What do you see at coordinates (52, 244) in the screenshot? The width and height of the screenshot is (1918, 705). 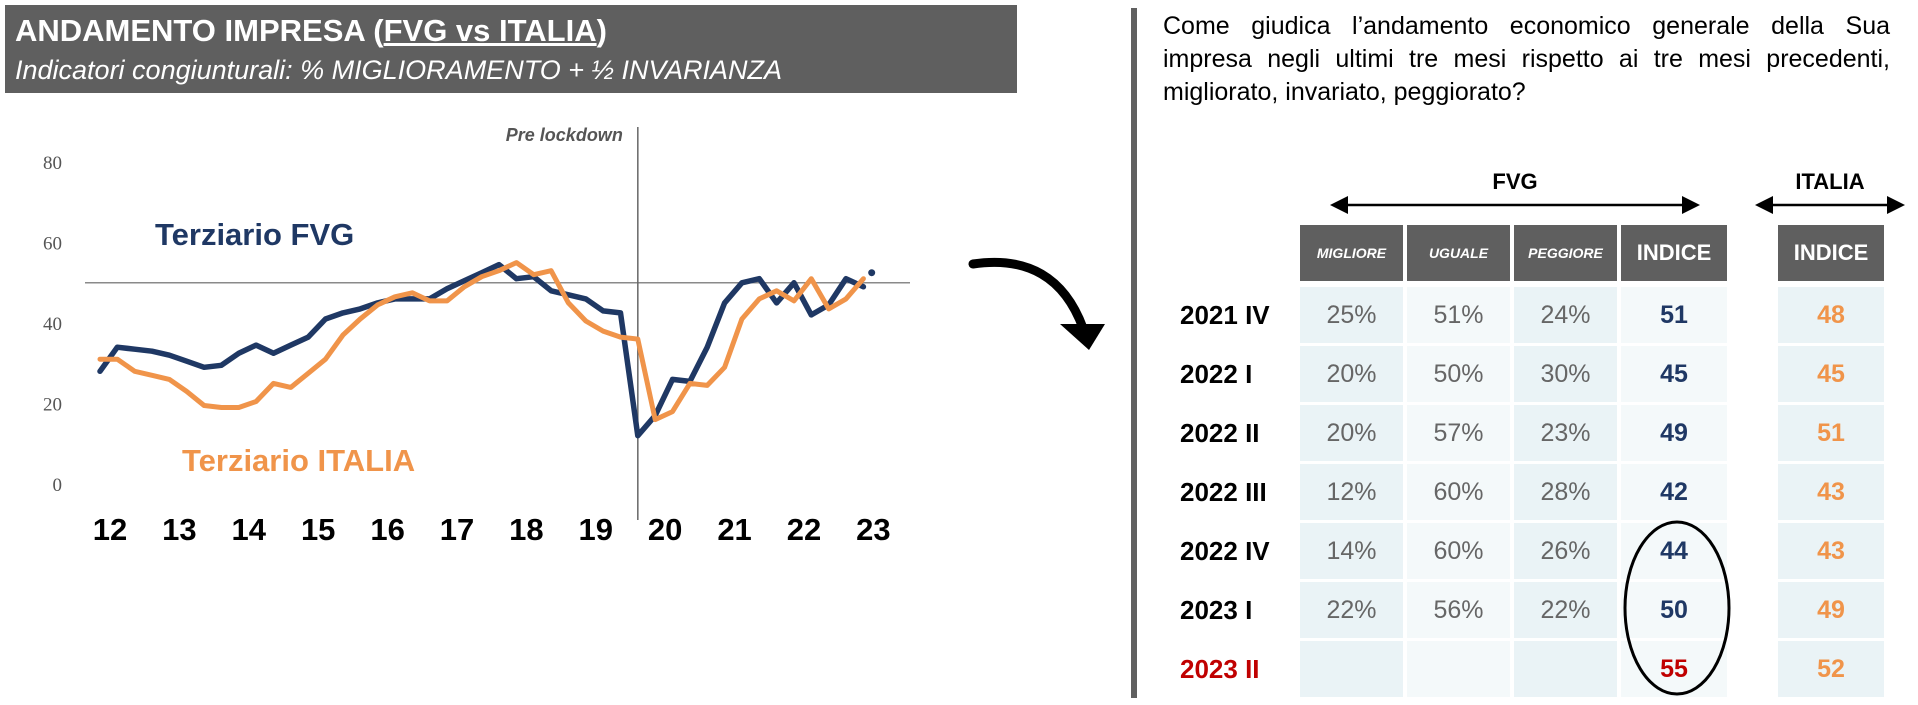 I see `y-tick-label: 60` at bounding box center [52, 244].